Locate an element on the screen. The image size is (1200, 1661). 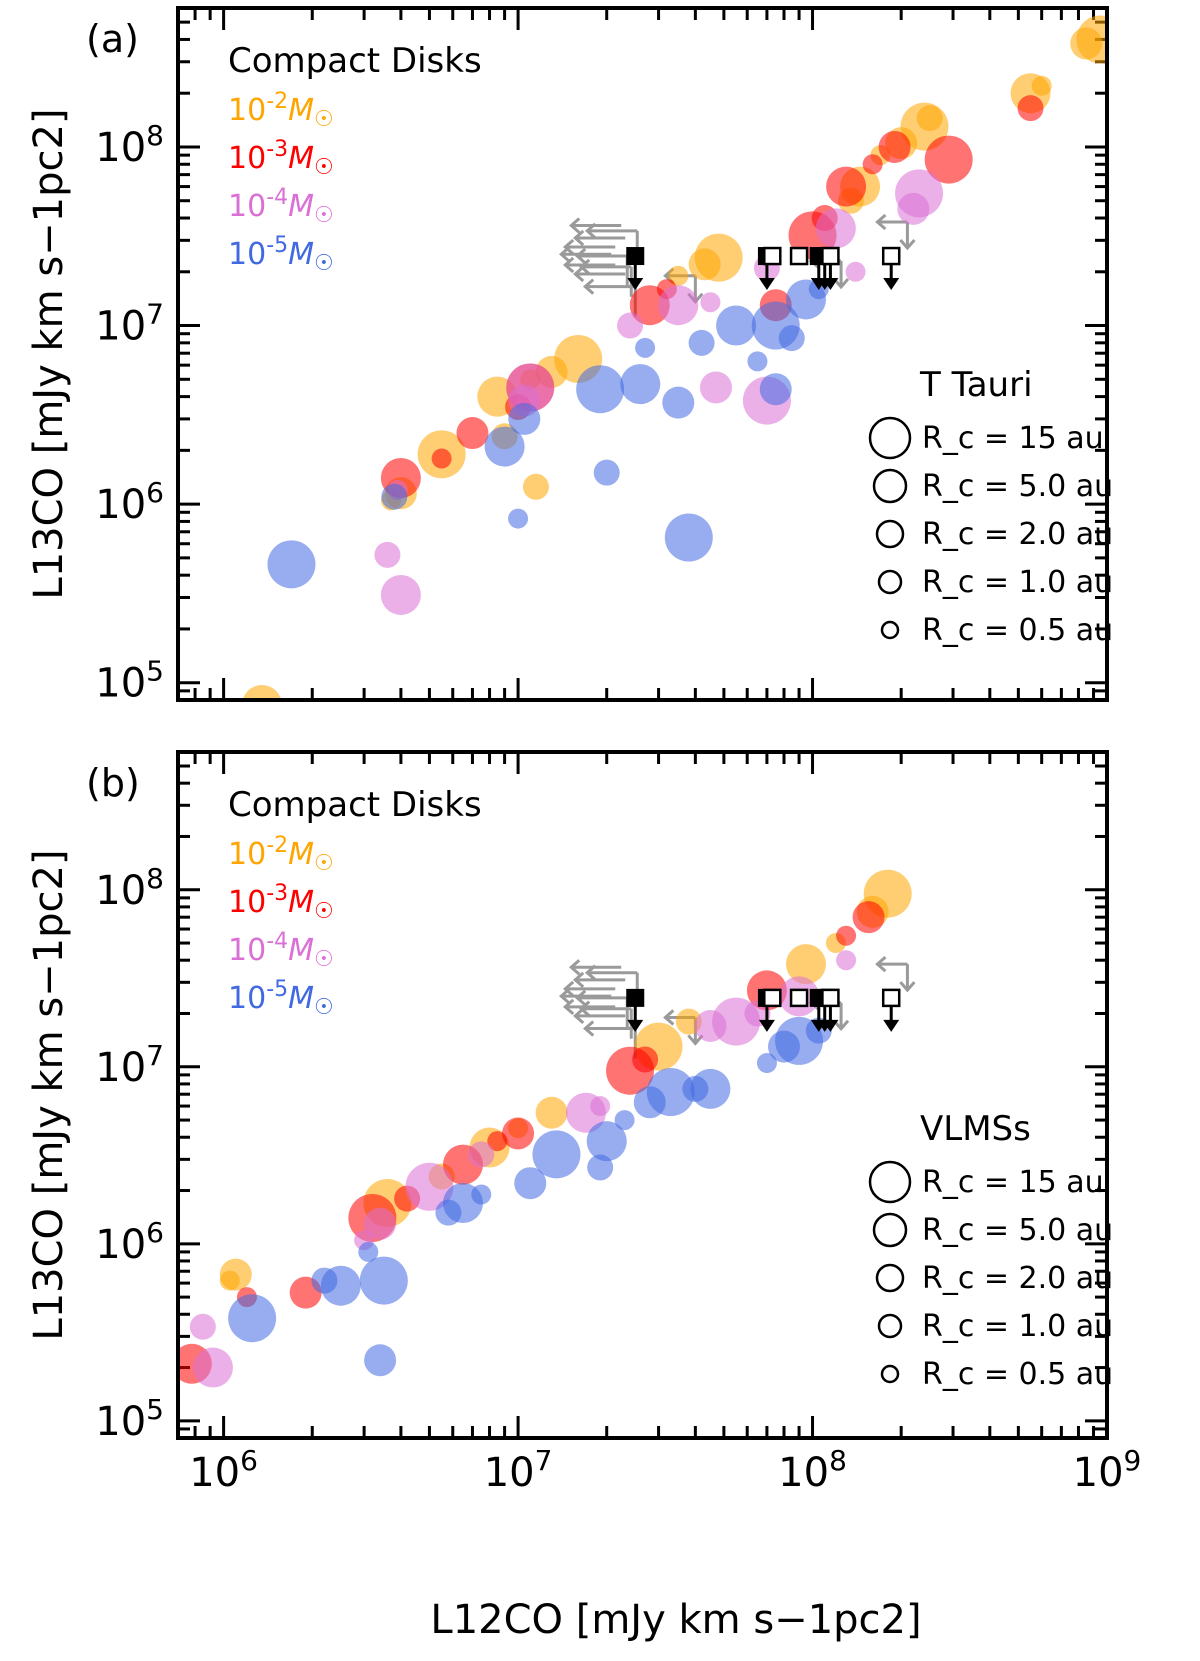
gray-limit-arrows is located at coordinates (737, 1007).